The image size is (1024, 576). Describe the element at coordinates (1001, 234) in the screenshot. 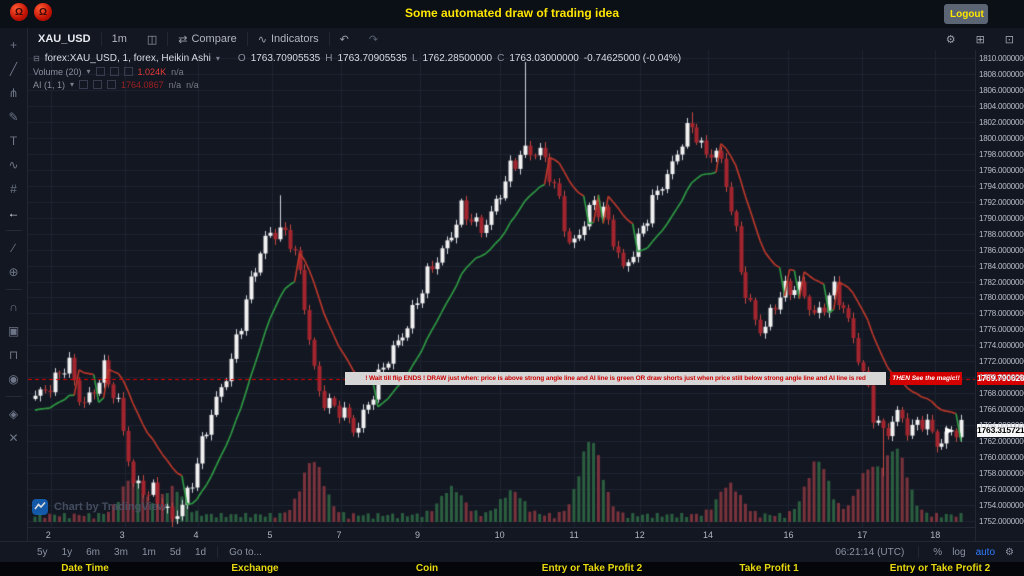

I see `price-tick: 1788.00000000` at that location.